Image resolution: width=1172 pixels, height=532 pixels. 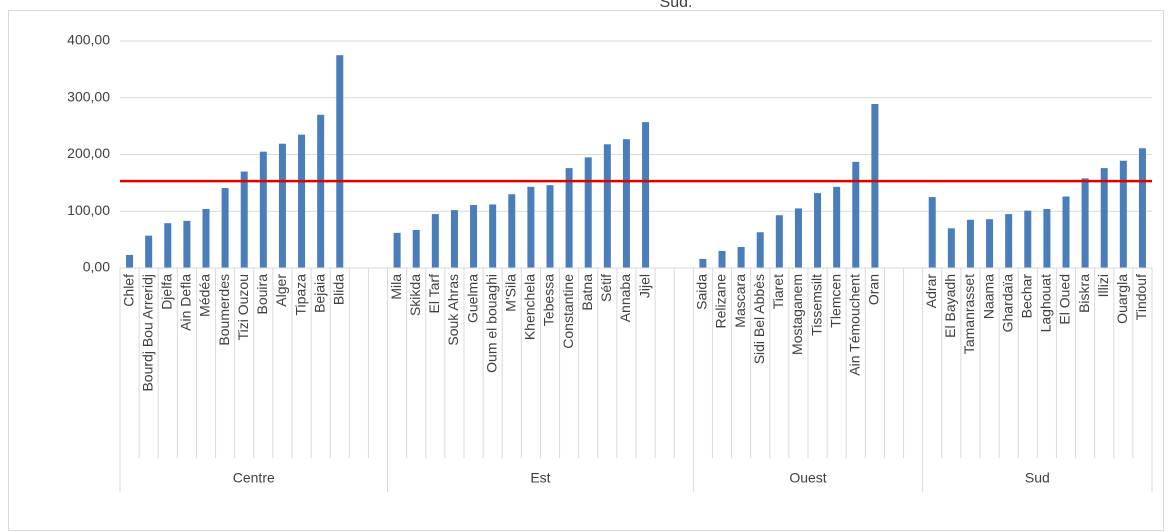 I want to click on y-tick-label: 200,00, so click(x=88, y=153).